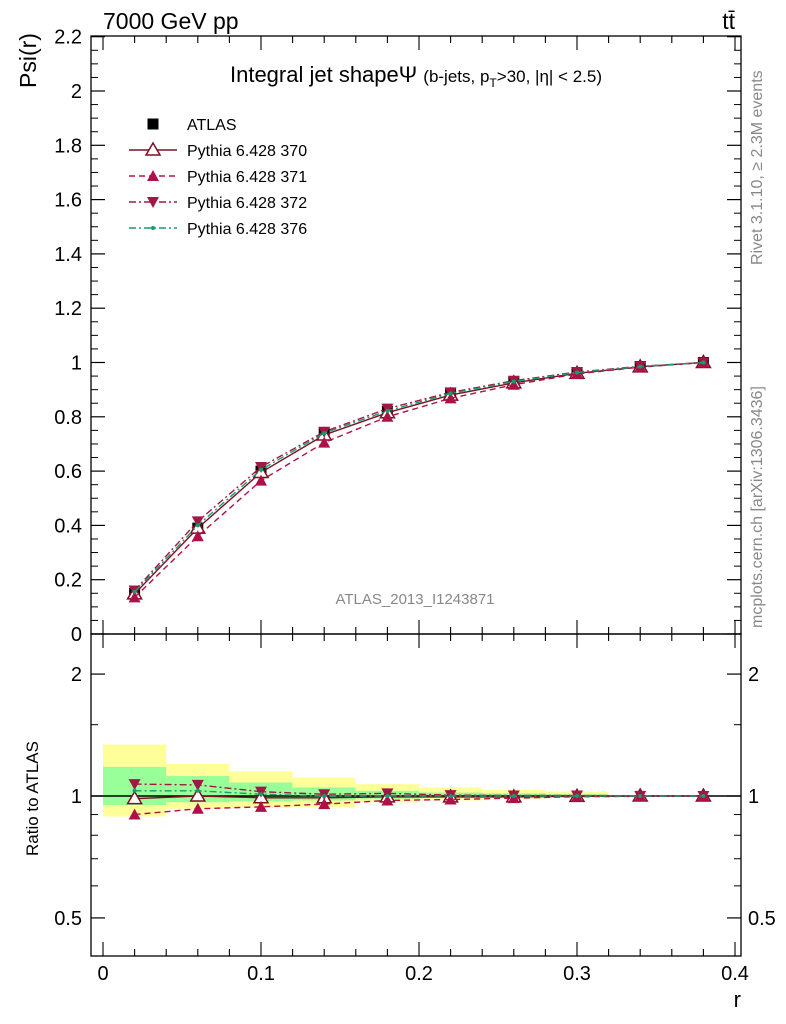 This screenshot has height=1024, width=786. Describe the element at coordinates (247, 203) in the screenshot. I see `legend-label: Pythia 6.428 372` at that location.